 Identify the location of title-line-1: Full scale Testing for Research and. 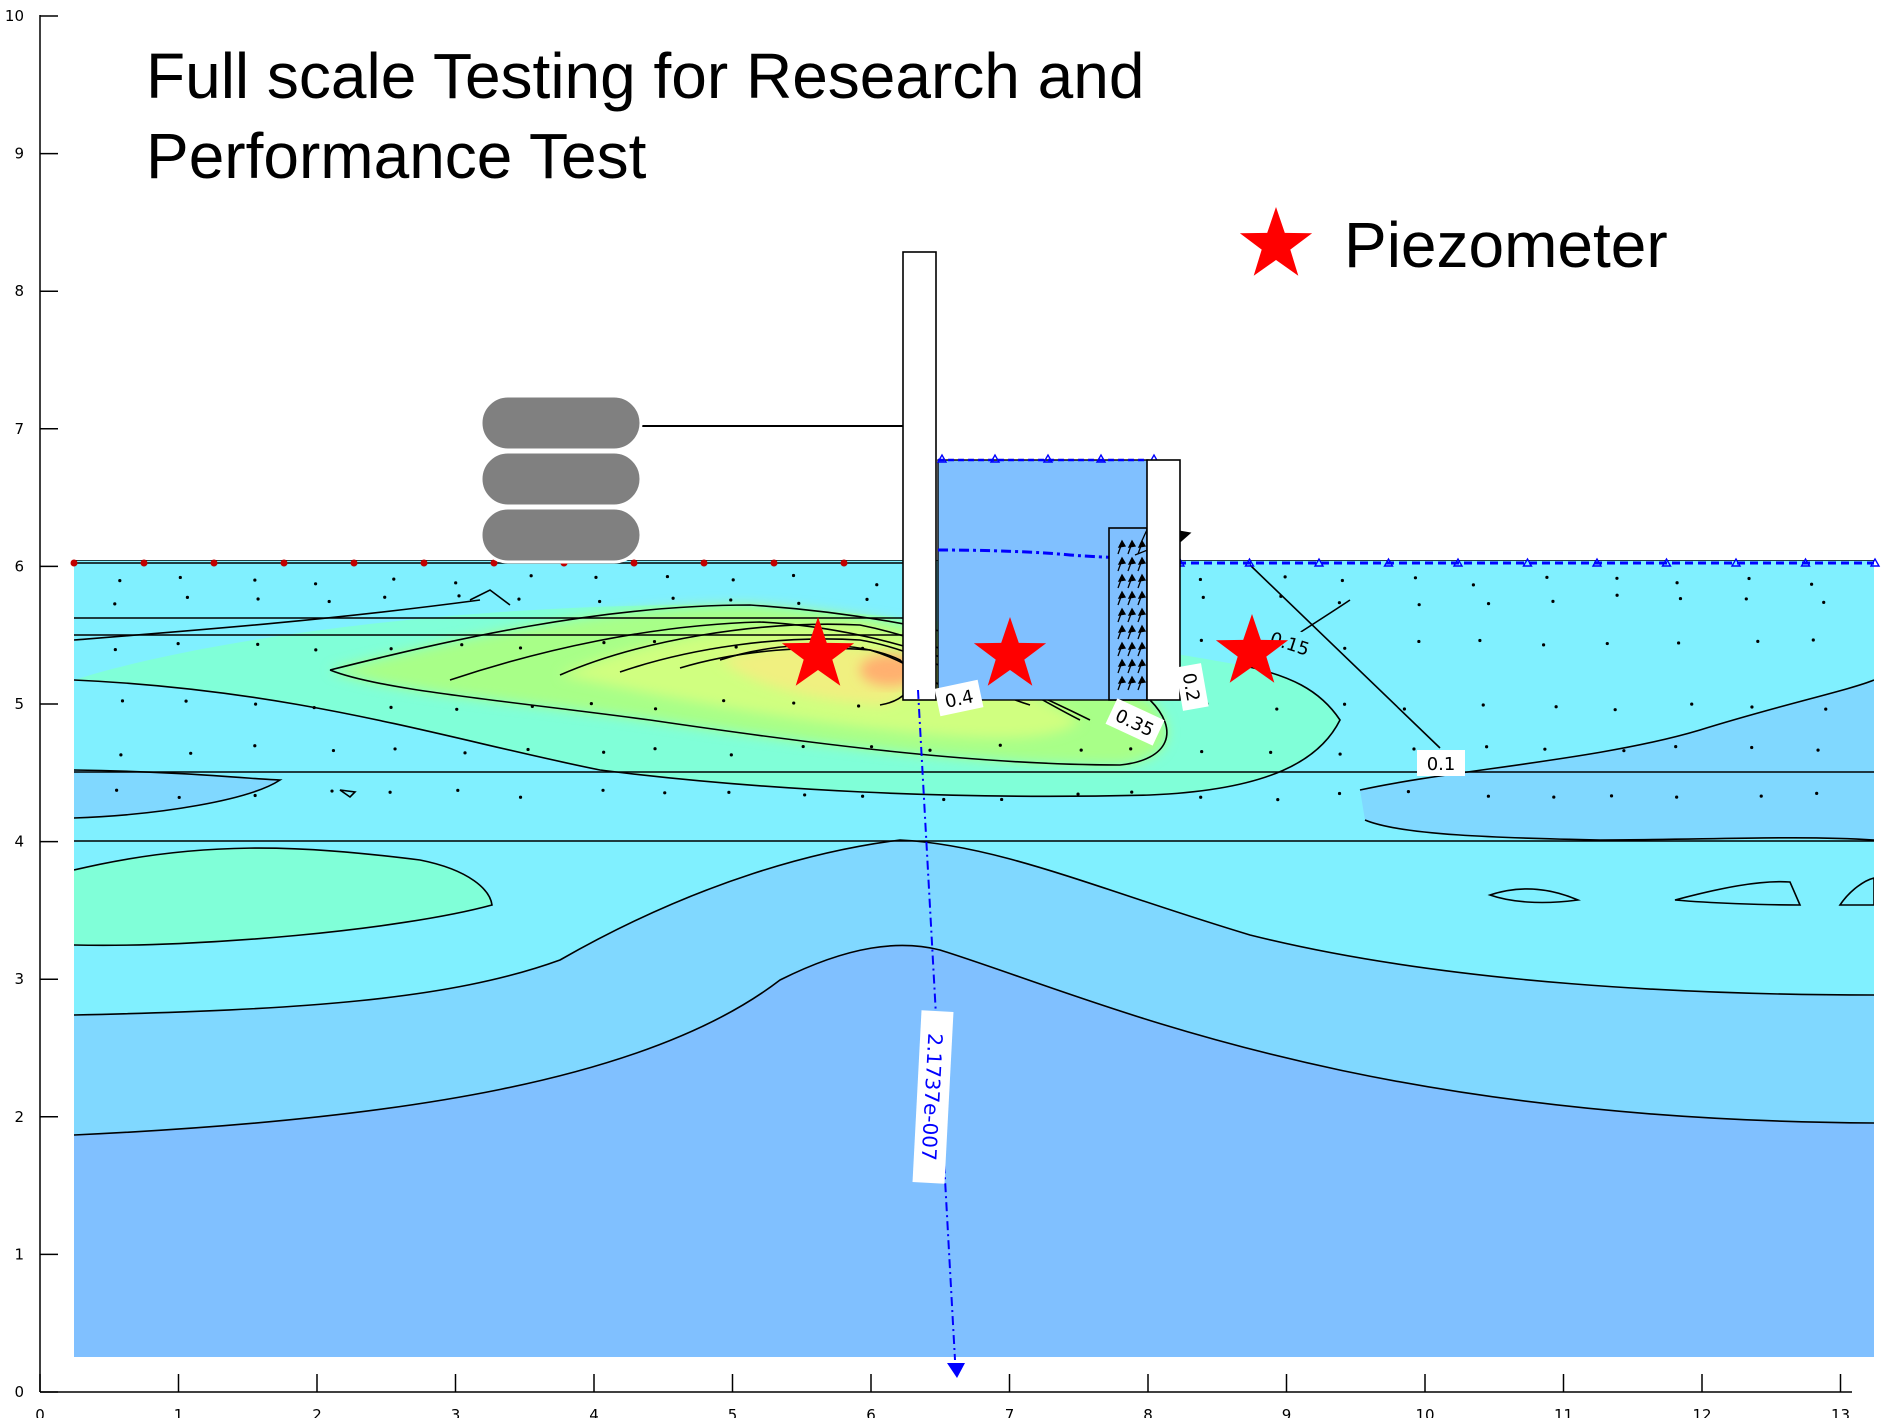
(645, 76).